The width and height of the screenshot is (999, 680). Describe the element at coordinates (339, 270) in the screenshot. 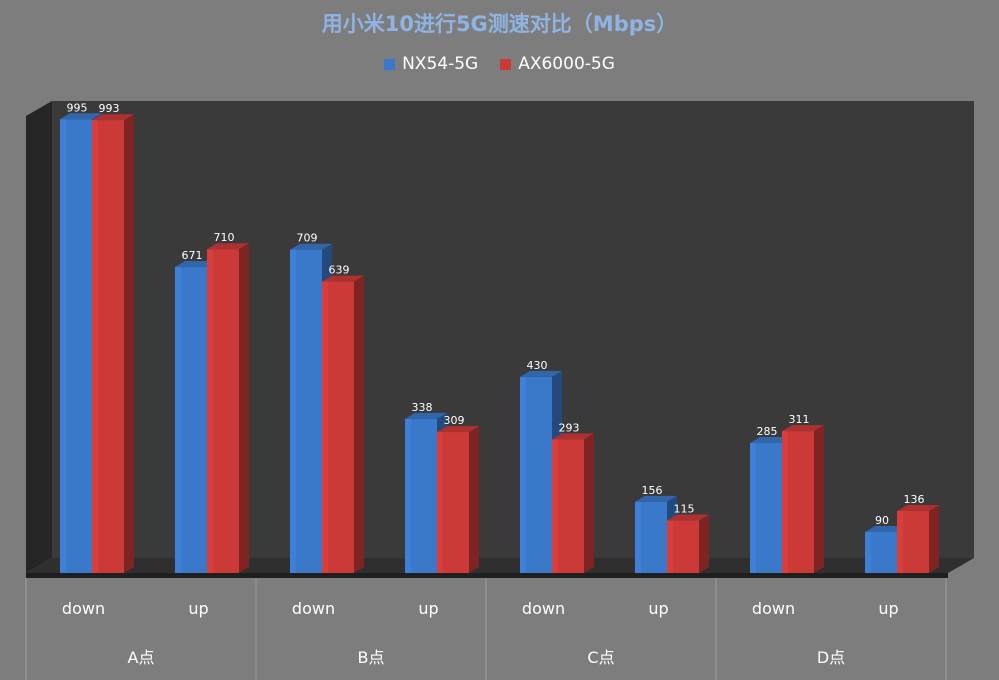

I see `bar-data-label: 639` at that location.